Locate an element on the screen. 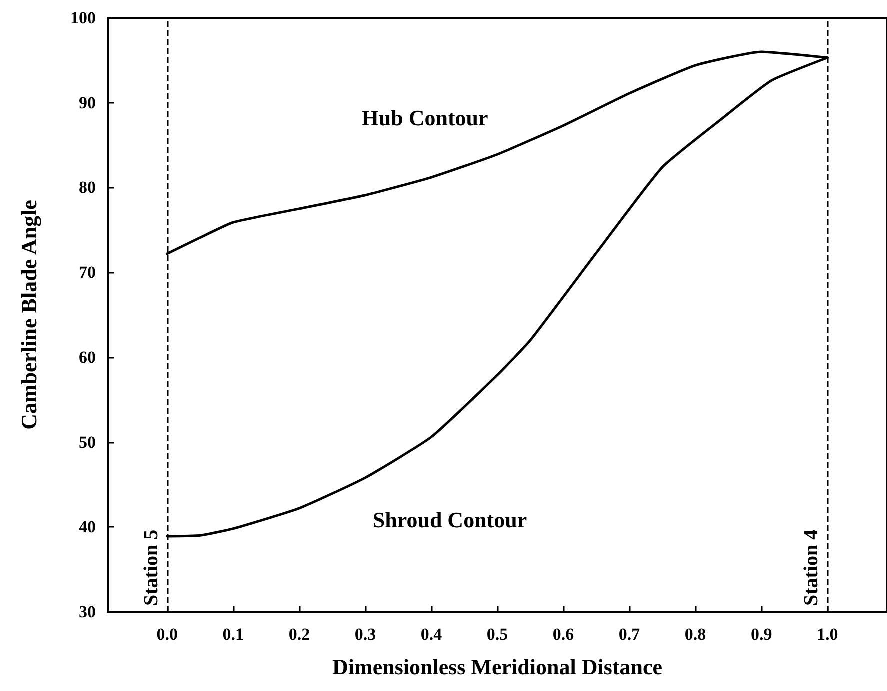 Image resolution: width=887 pixels, height=691 pixels. x-tick-label: 1.0 is located at coordinates (827, 634).